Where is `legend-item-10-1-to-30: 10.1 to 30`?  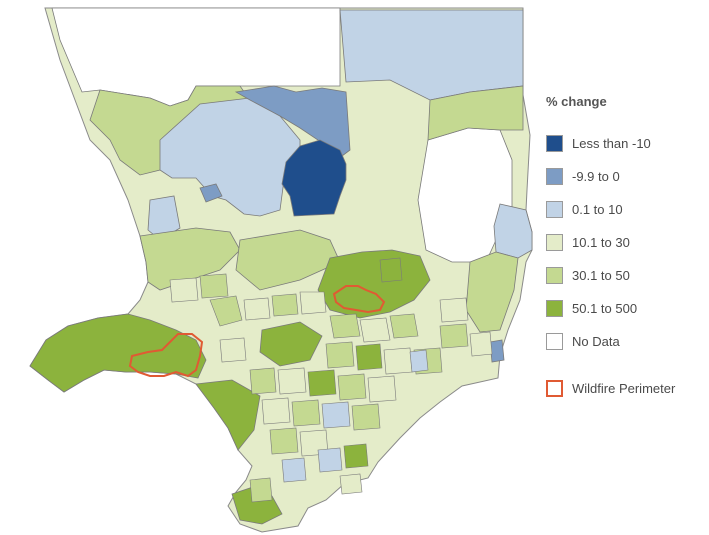 legend-item-10-1-to-30: 10.1 to 30 is located at coordinates (626, 242).